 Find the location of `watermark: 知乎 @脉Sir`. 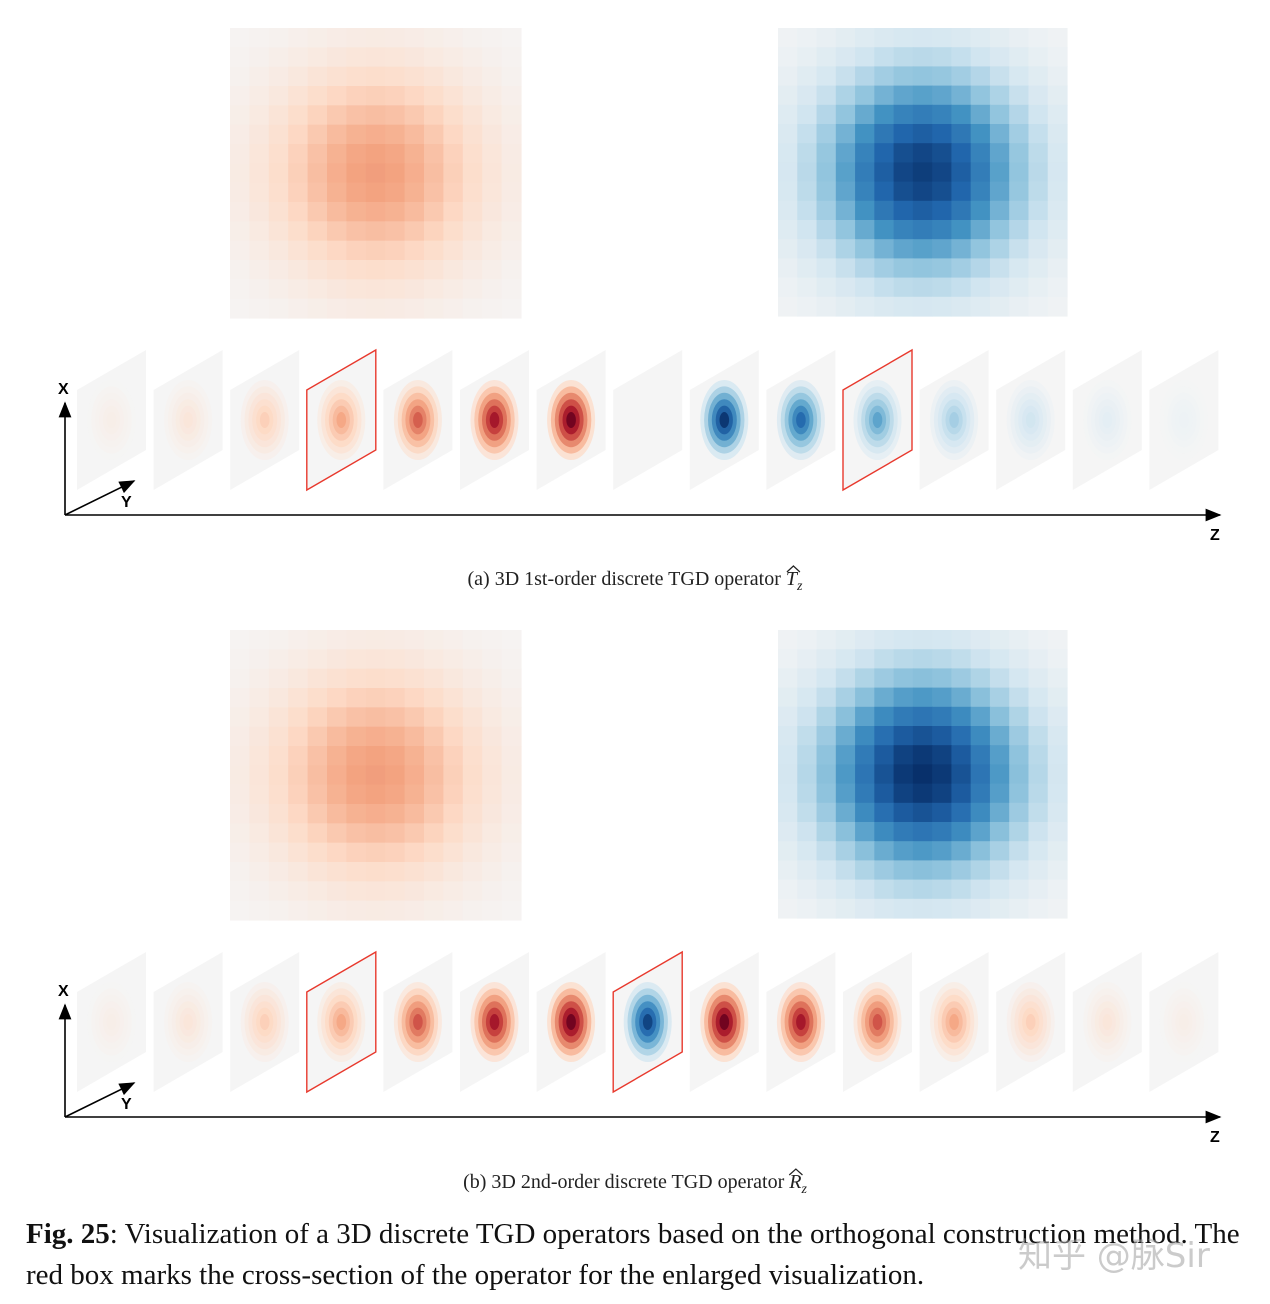

watermark: 知乎 @脉Sir is located at coordinates (1114, 1256).